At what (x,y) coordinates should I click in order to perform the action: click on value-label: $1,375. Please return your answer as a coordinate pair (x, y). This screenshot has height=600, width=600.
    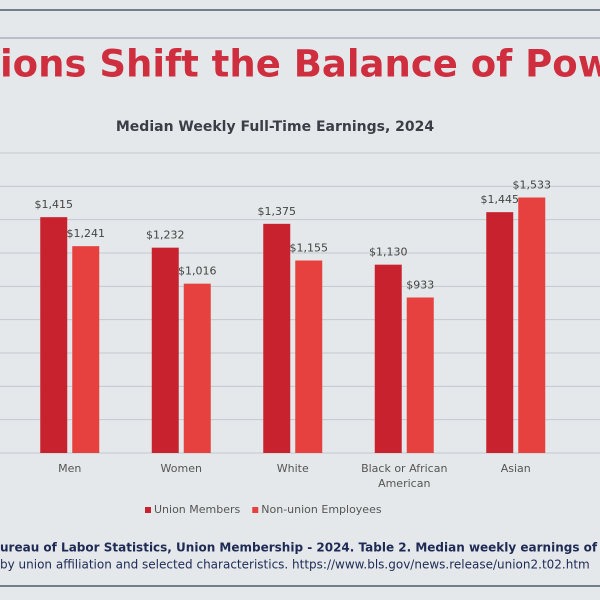
    Looking at the image, I should click on (277, 211).